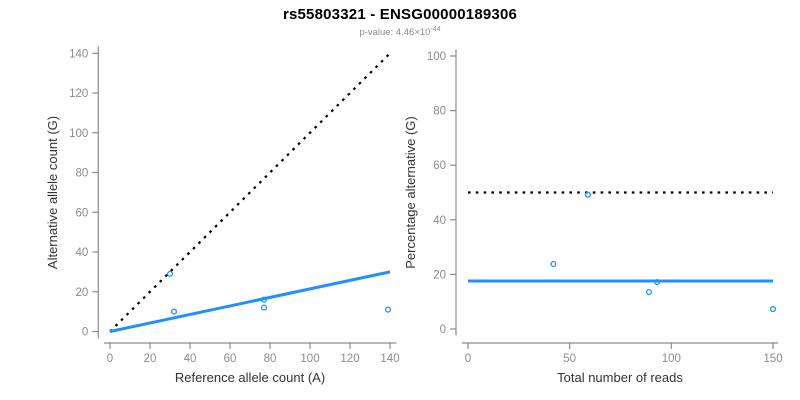 The width and height of the screenshot is (800, 400). I want to click on x-tick-label: 50, so click(569, 359).